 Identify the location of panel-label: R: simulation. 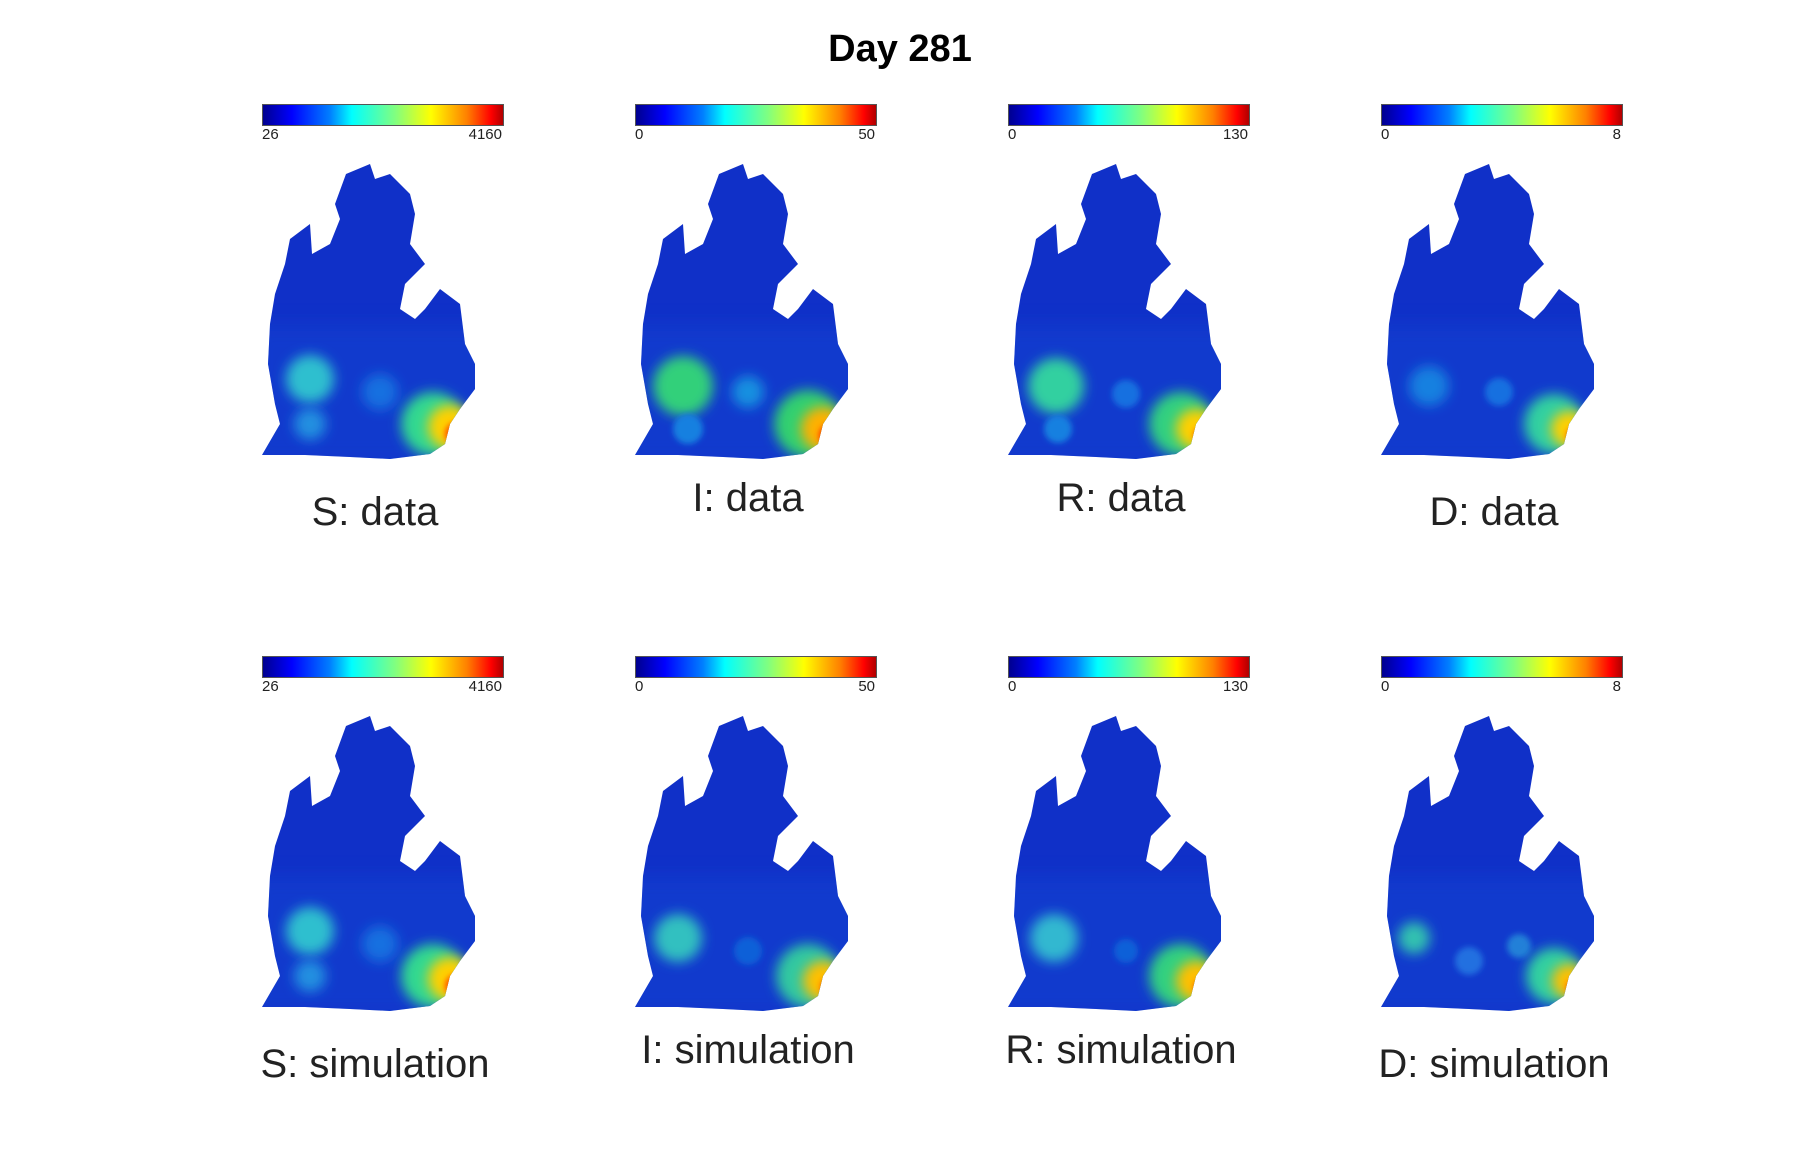
(1121, 1050).